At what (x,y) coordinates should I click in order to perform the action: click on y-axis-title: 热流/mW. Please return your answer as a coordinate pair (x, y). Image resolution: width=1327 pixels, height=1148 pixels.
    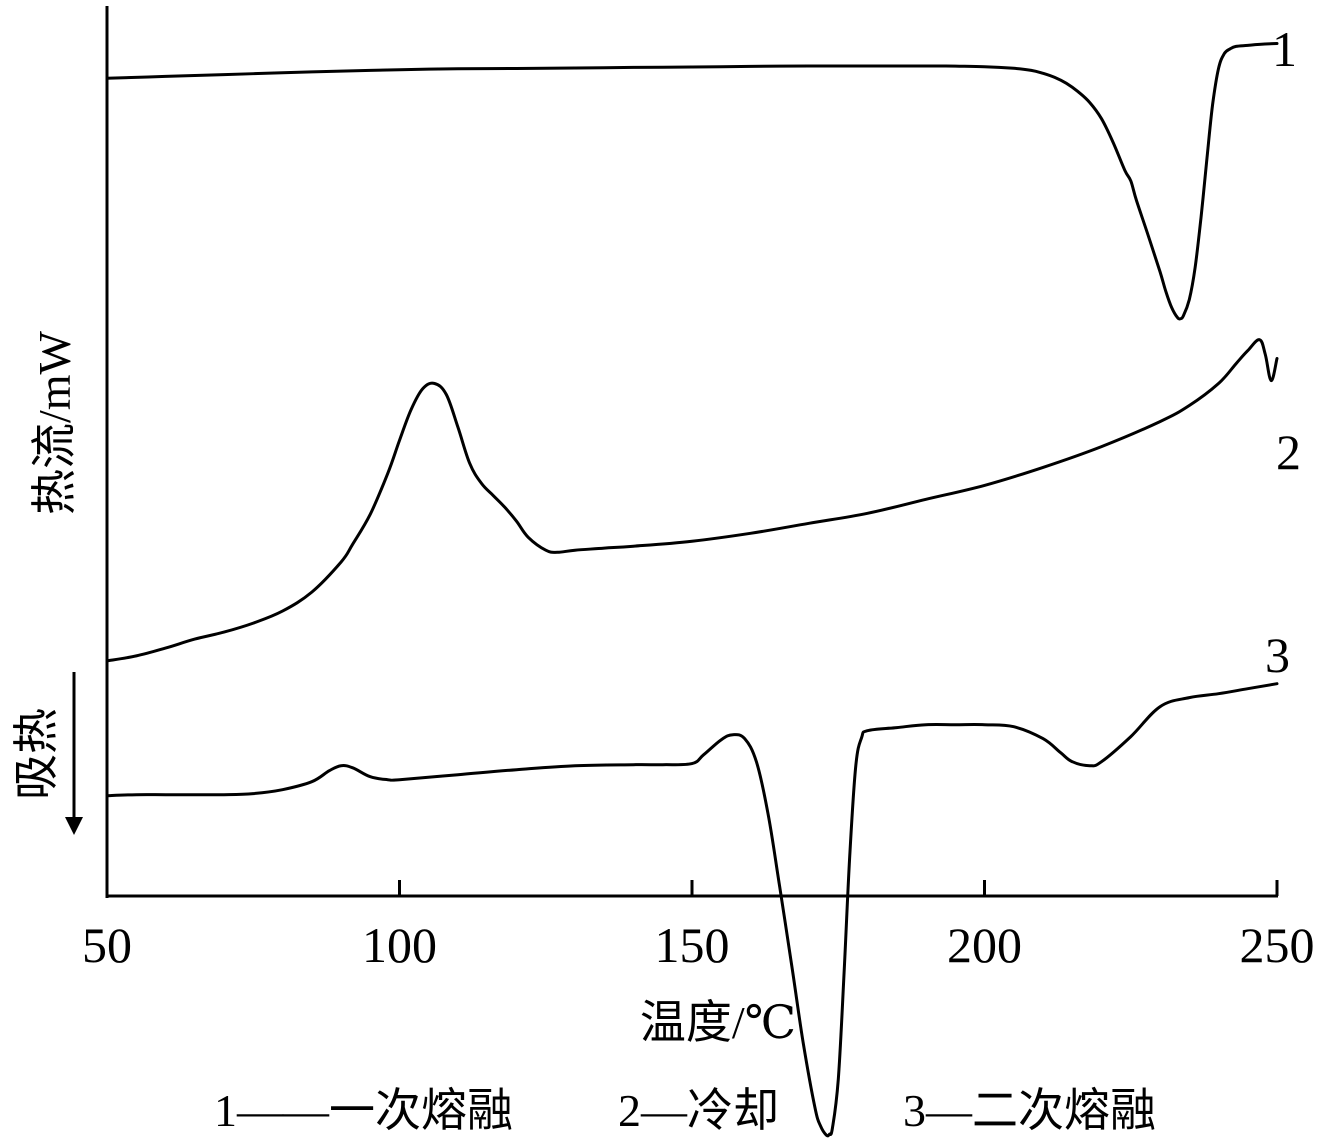
    Looking at the image, I should click on (54, 422).